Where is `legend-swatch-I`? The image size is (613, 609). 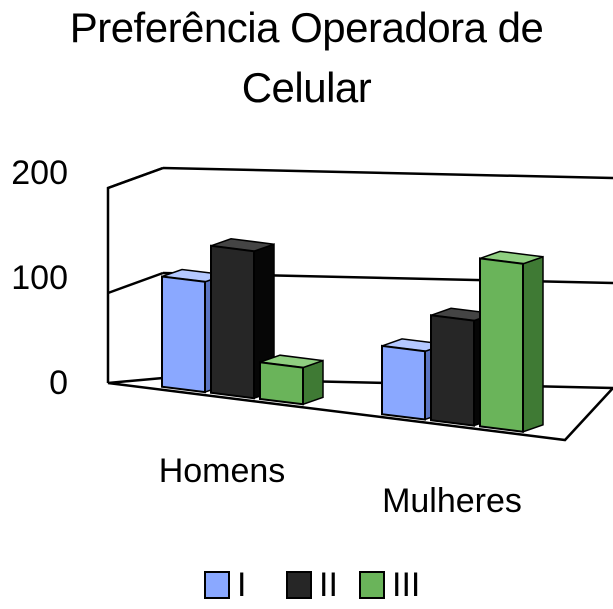
legend-swatch-I is located at coordinates (217, 585).